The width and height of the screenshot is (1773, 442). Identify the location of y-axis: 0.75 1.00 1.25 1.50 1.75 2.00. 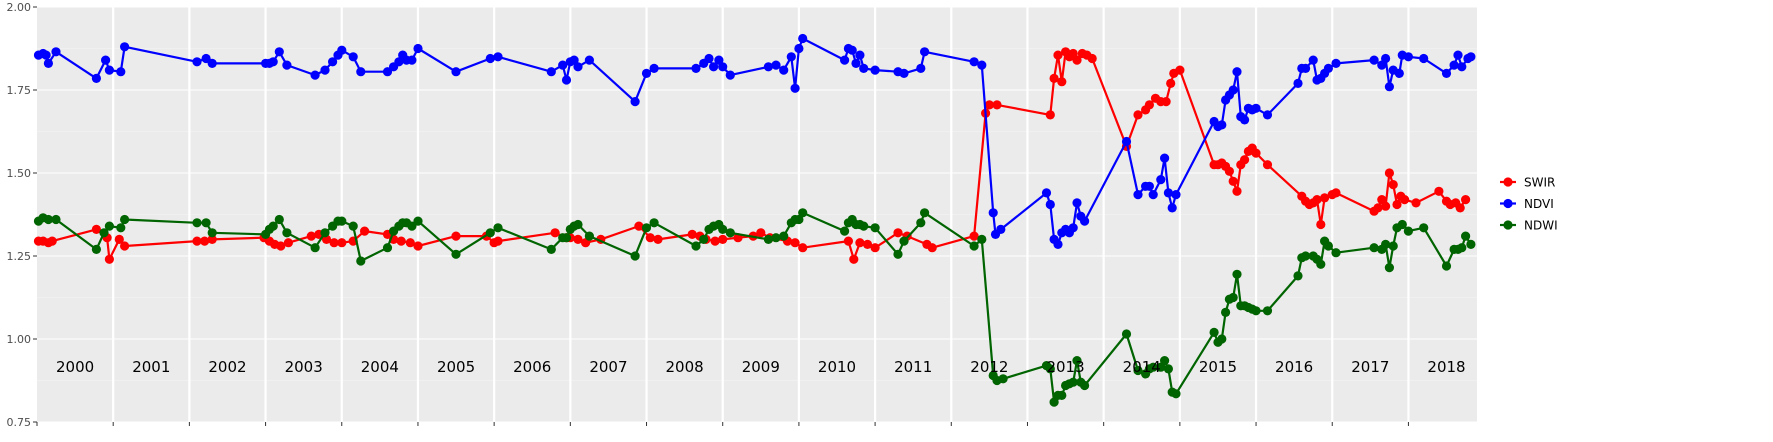
(22, 215).